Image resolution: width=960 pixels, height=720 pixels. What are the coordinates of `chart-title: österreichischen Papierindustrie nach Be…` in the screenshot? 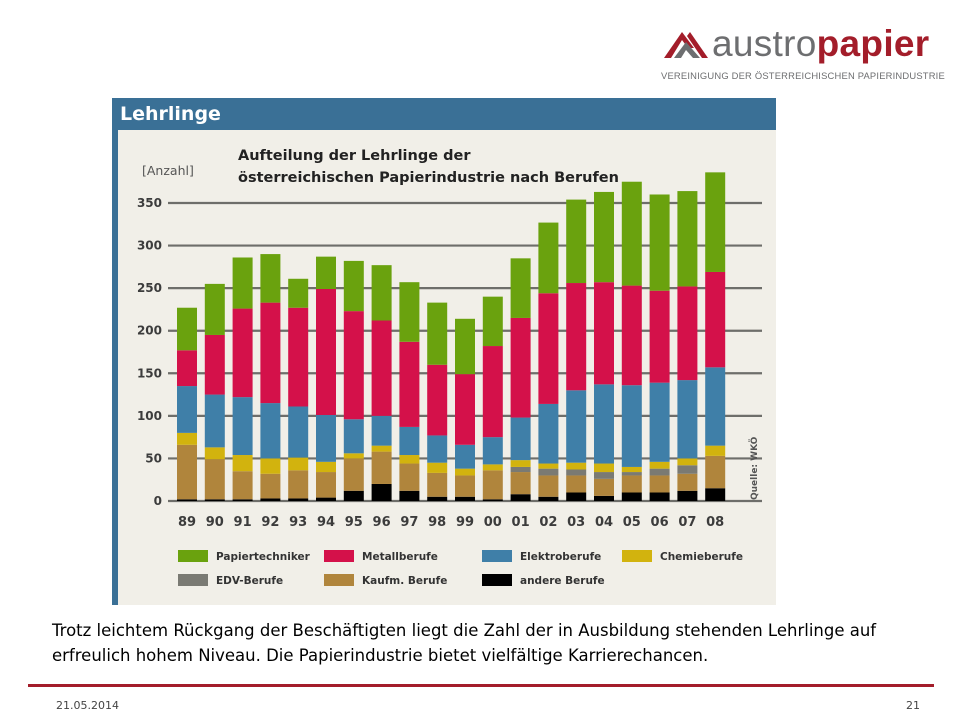 It's located at (428, 178).